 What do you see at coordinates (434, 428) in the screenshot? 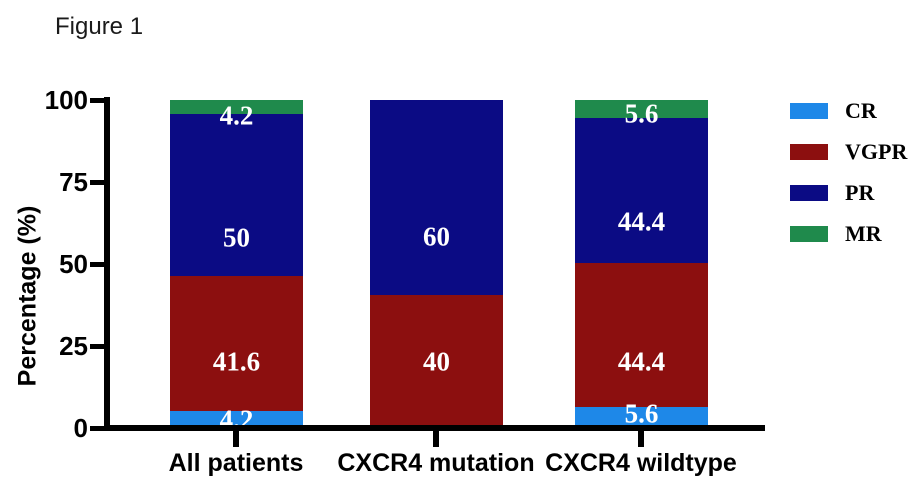
I see `x-axis-line` at bounding box center [434, 428].